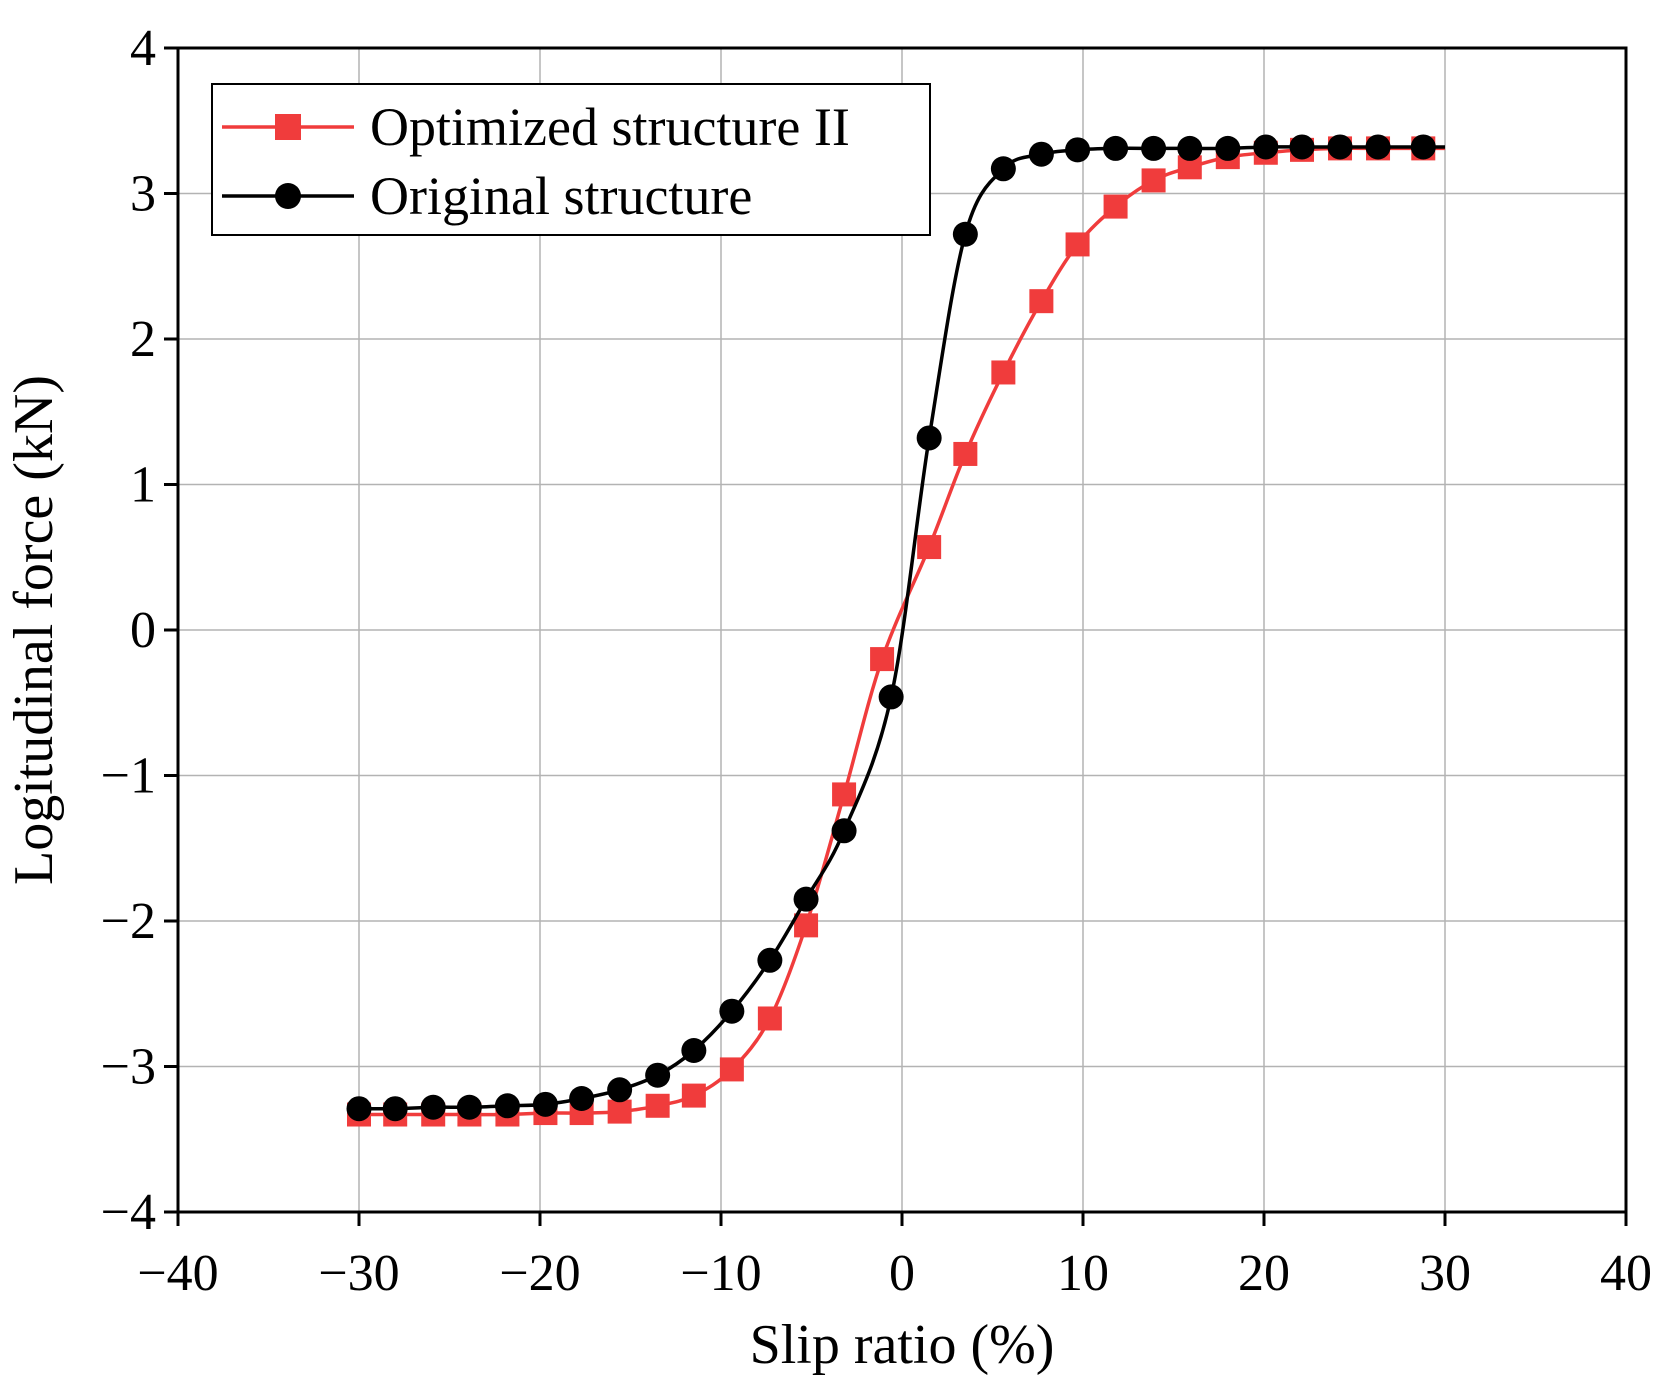 The image size is (1668, 1395). I want to click on x-tick-label: −10, so click(720, 1273).